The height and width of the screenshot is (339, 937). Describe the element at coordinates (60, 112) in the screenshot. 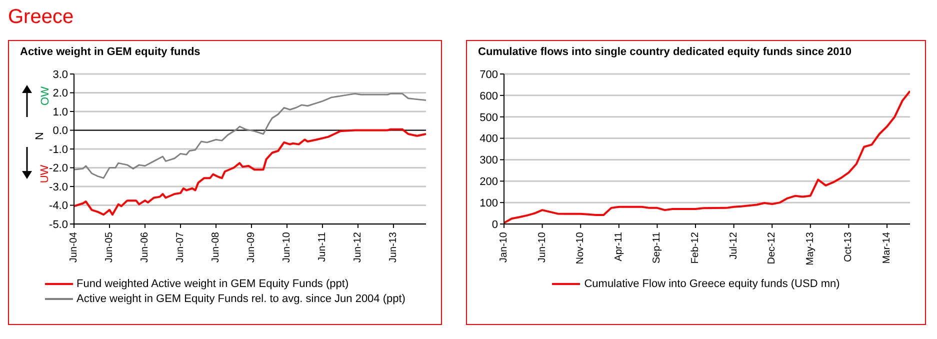

I see `y-tick-label: 1.0` at that location.